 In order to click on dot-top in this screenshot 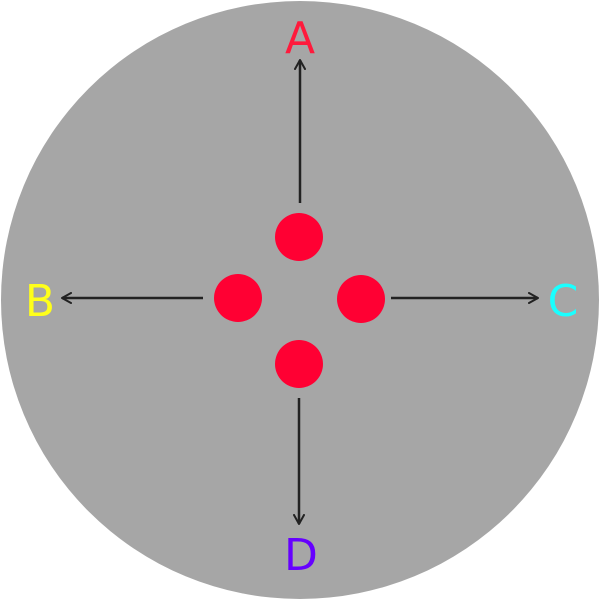, I will do `click(299, 237)`.